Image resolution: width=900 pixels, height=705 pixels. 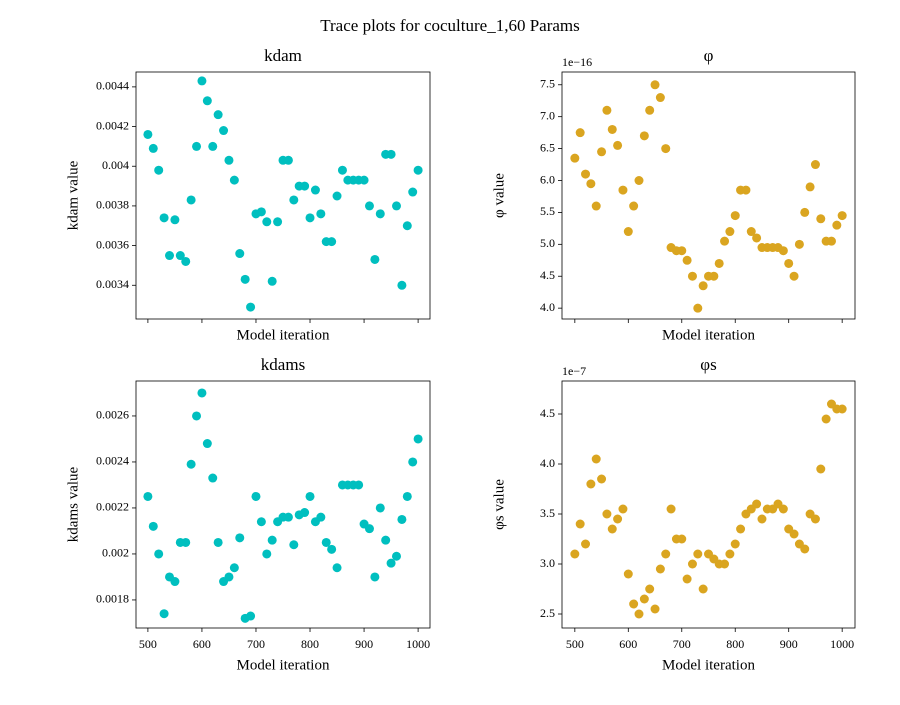 What do you see at coordinates (112, 86) in the screenshot?
I see `y-tick-label: 0.0044` at bounding box center [112, 86].